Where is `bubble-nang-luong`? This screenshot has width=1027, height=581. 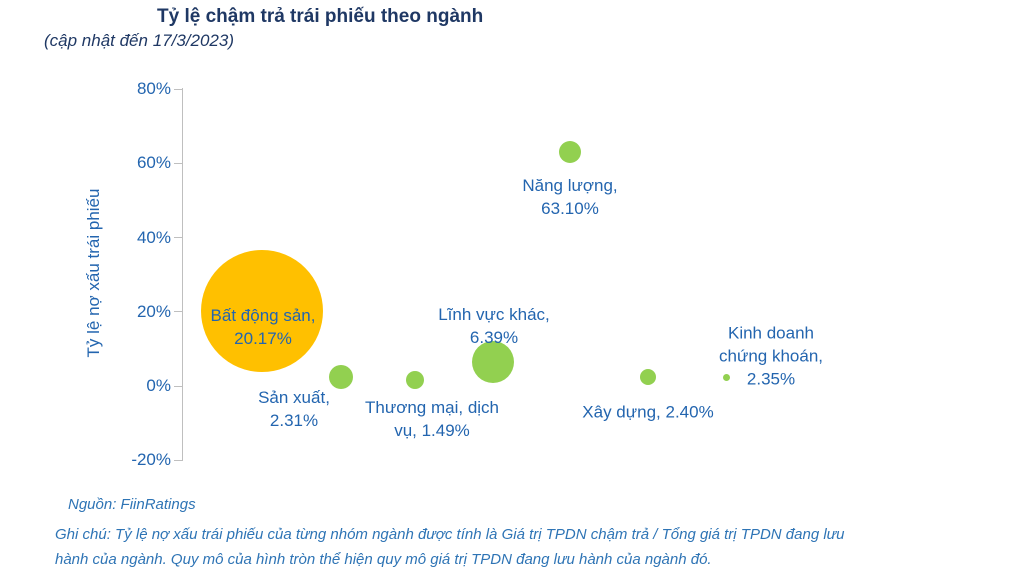
bubble-nang-luong is located at coordinates (570, 151).